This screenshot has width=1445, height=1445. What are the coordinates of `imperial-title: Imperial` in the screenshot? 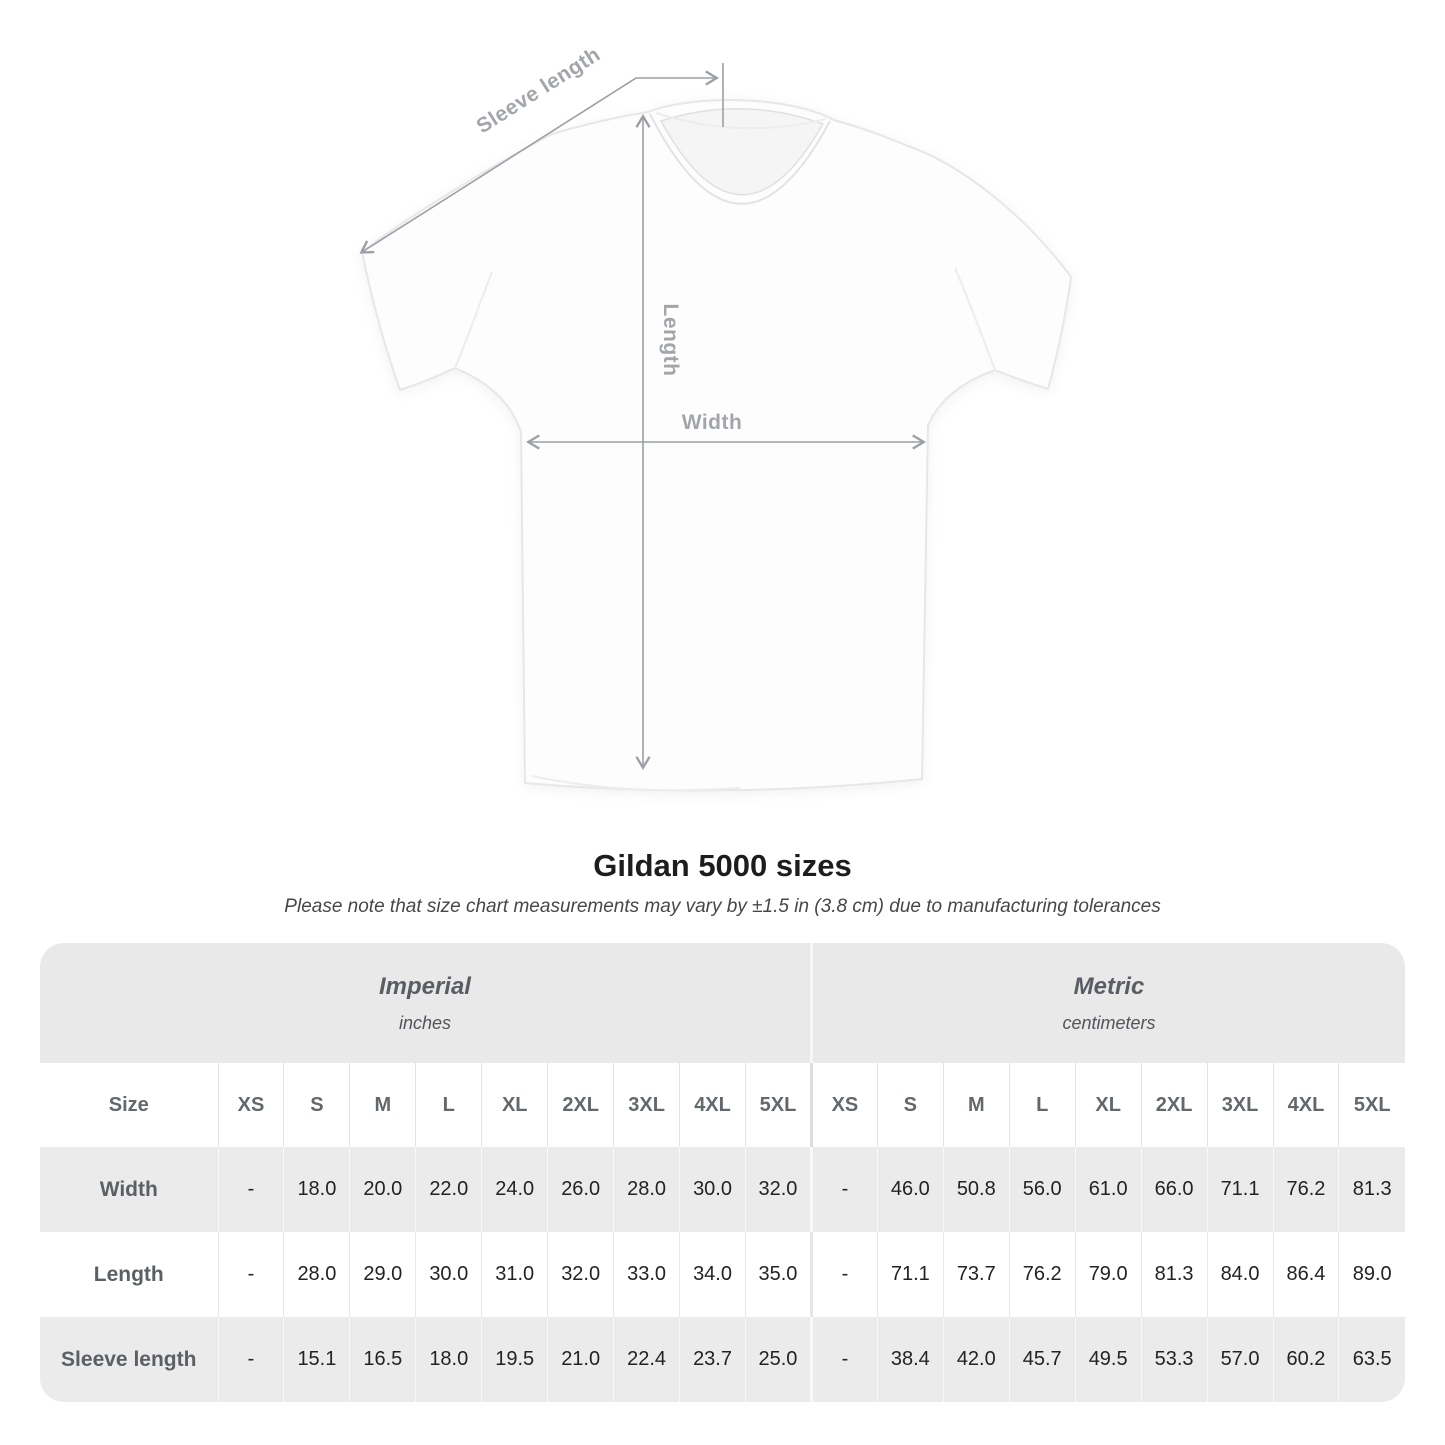 It's located at (424, 986).